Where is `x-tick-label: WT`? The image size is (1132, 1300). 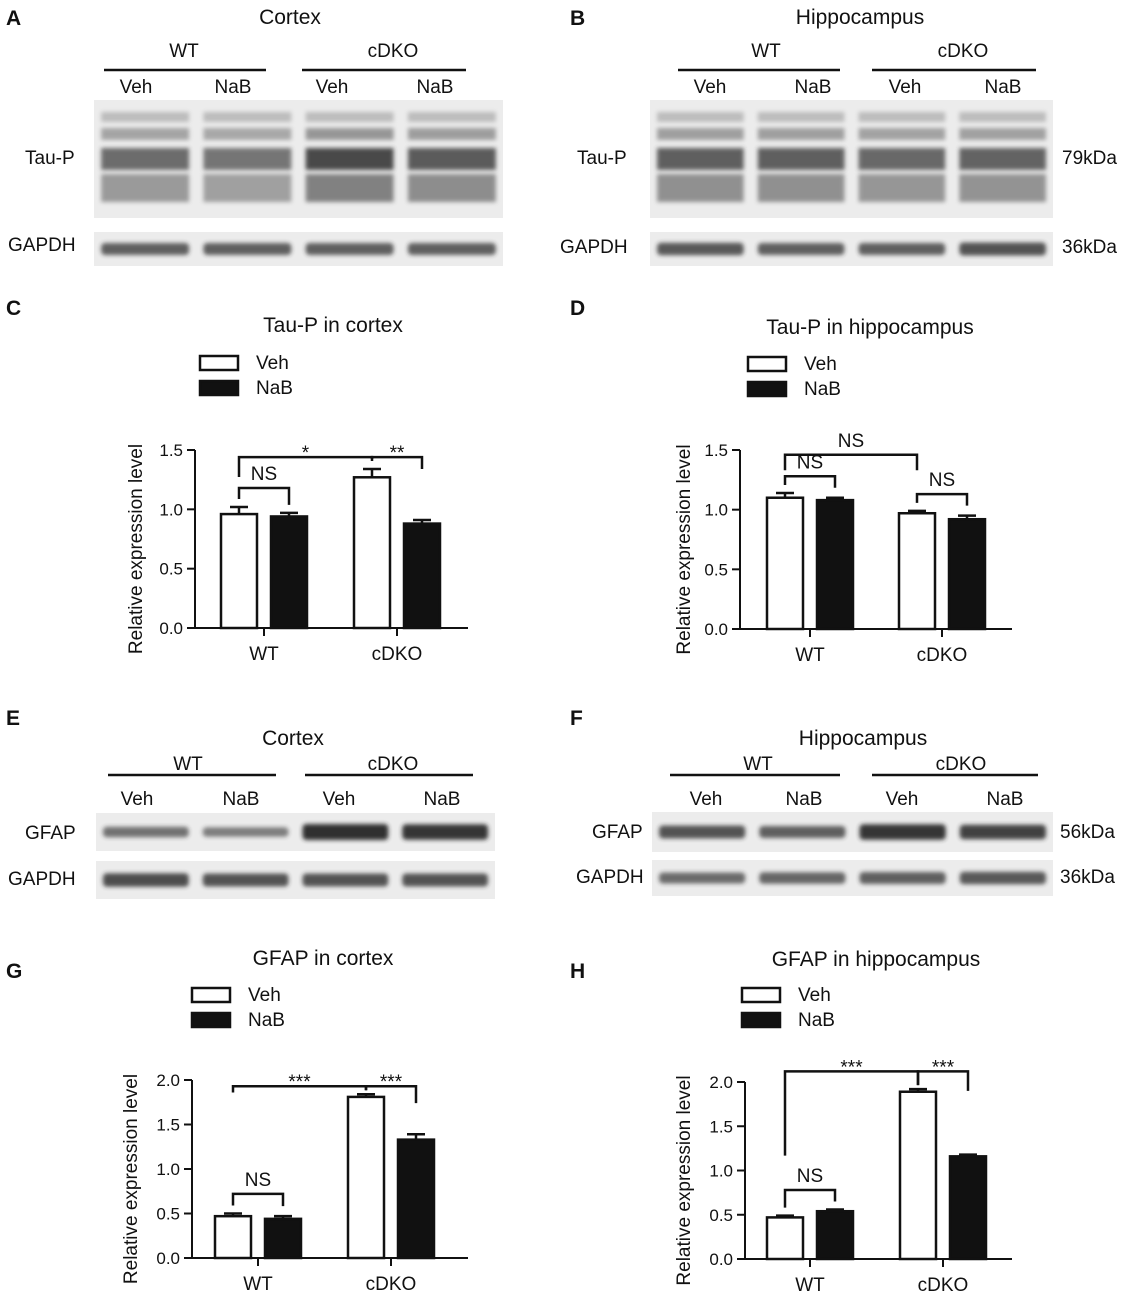 x-tick-label: WT is located at coordinates (810, 655).